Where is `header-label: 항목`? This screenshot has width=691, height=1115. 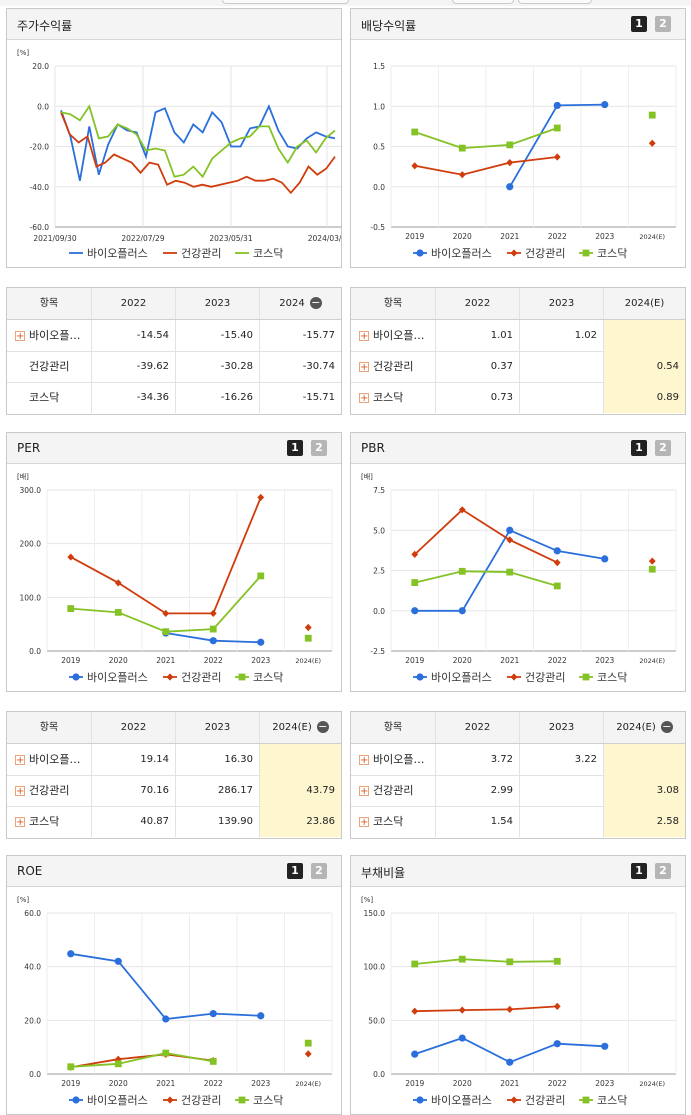 header-label: 항목 is located at coordinates (393, 303).